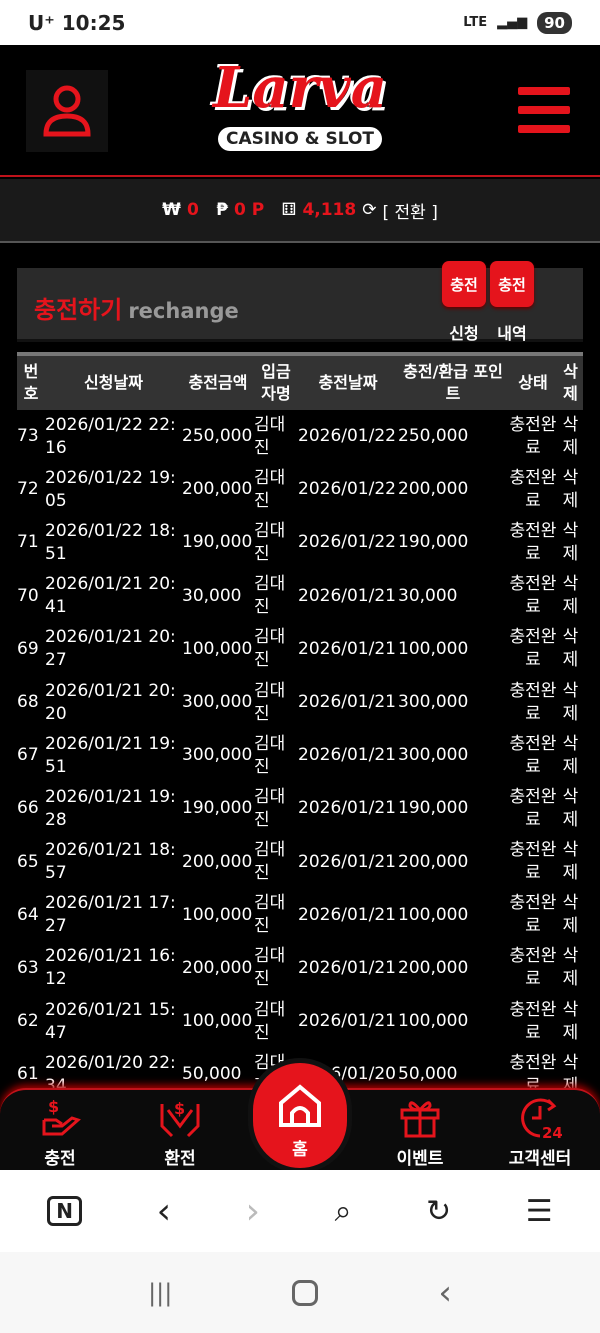 This screenshot has width=600, height=1333. I want to click on points: 250,000, so click(433, 436).